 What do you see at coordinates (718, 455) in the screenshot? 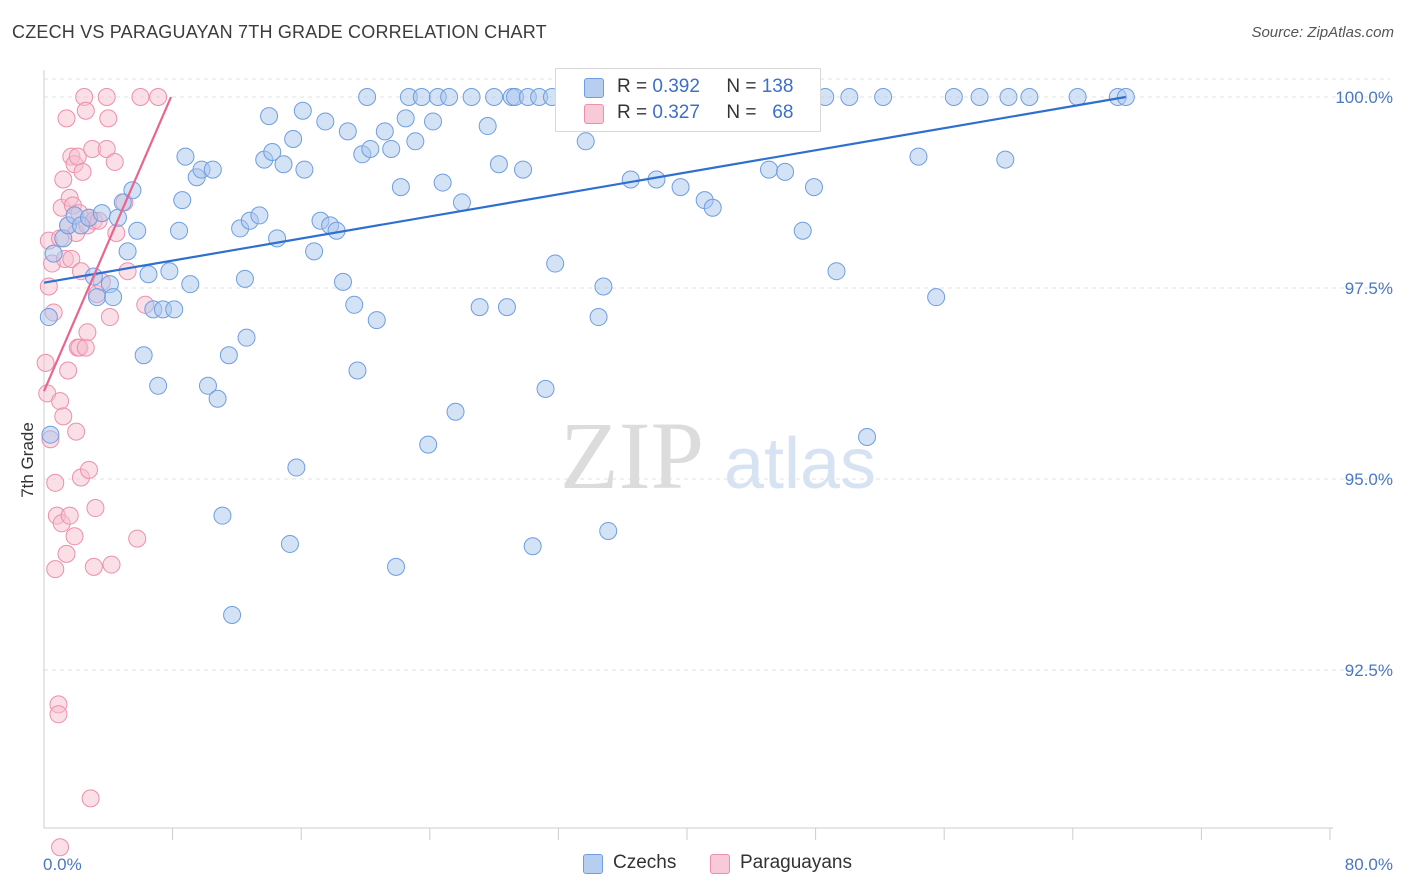
I see `watermark: ZIP atlas` at bounding box center [718, 455].